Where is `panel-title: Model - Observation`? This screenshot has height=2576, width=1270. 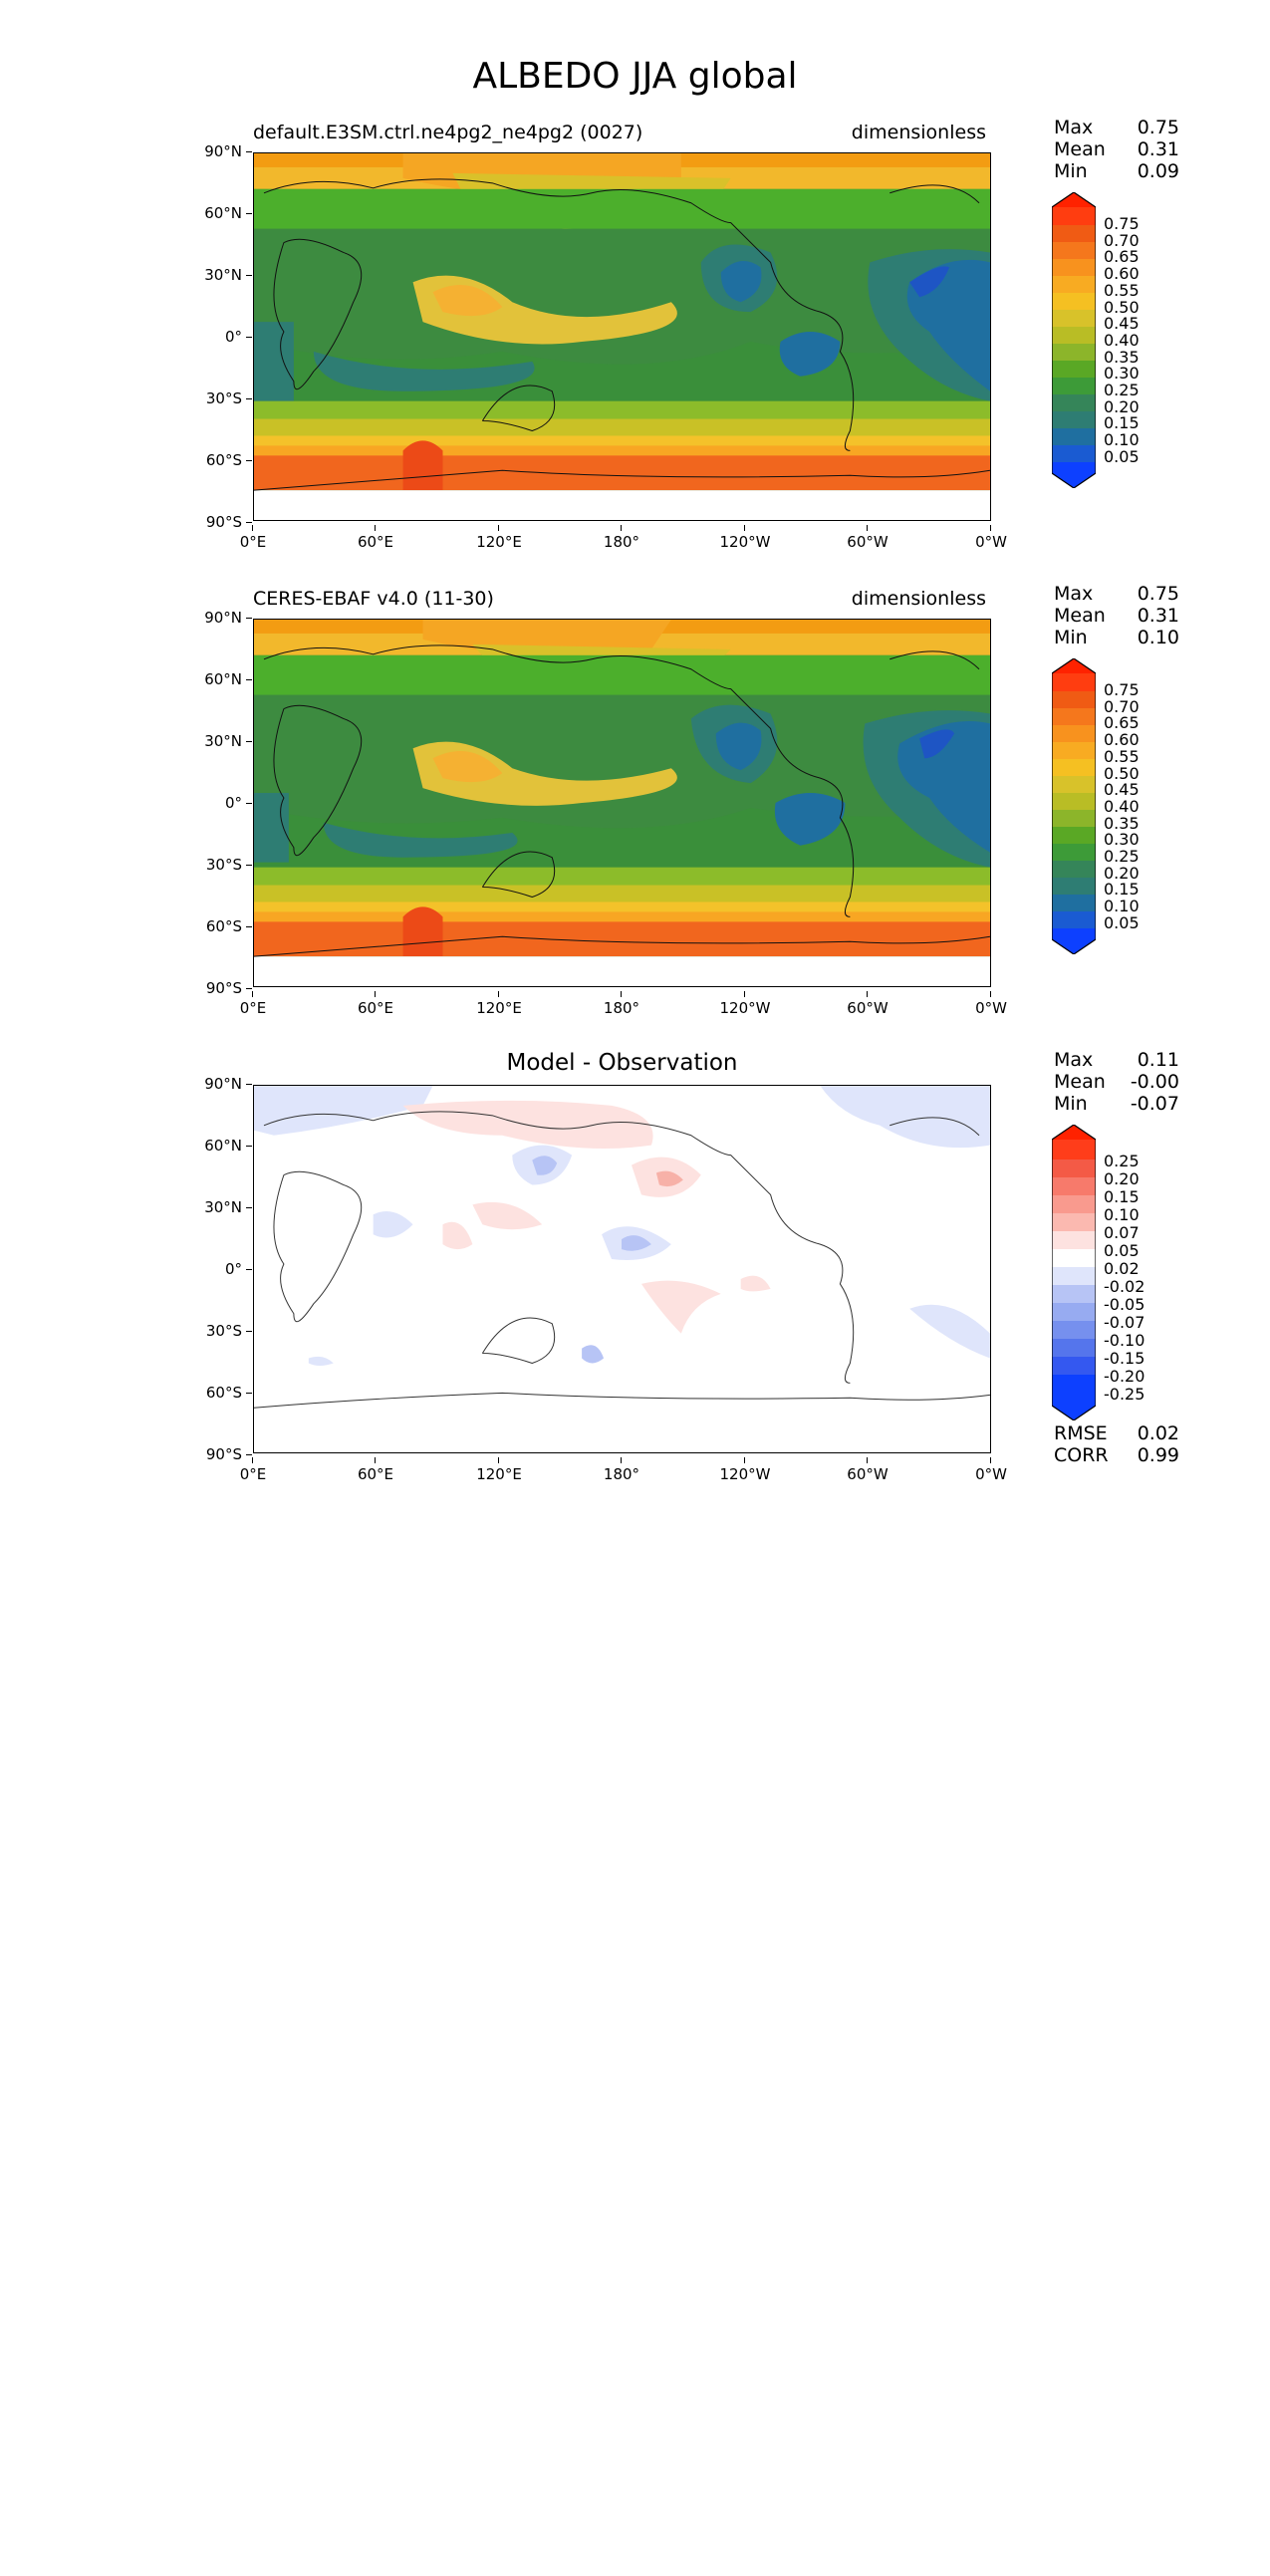
panel-title: Model - Observation is located at coordinates (622, 1063).